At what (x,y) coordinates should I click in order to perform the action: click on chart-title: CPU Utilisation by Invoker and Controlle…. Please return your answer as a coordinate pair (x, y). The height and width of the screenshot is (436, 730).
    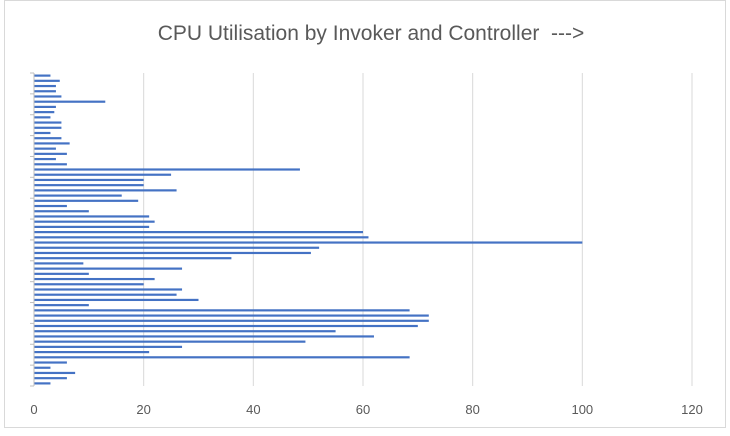
    Looking at the image, I should click on (371, 33).